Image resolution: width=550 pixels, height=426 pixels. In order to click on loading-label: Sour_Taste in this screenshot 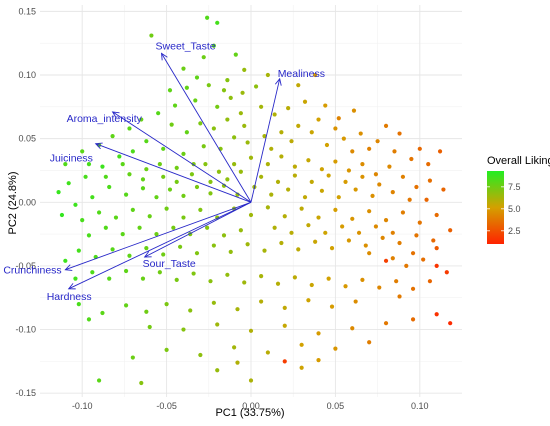, I will do `click(169, 264)`.